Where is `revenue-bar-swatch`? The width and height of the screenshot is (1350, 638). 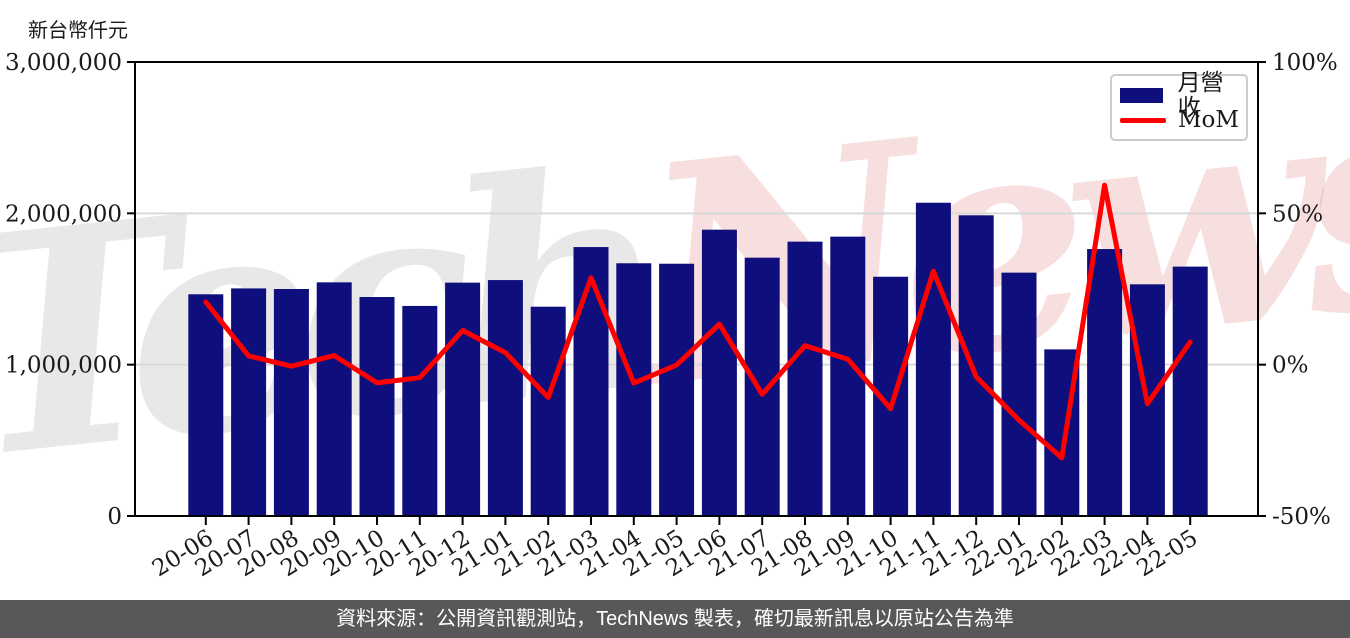 revenue-bar-swatch is located at coordinates (1141, 95).